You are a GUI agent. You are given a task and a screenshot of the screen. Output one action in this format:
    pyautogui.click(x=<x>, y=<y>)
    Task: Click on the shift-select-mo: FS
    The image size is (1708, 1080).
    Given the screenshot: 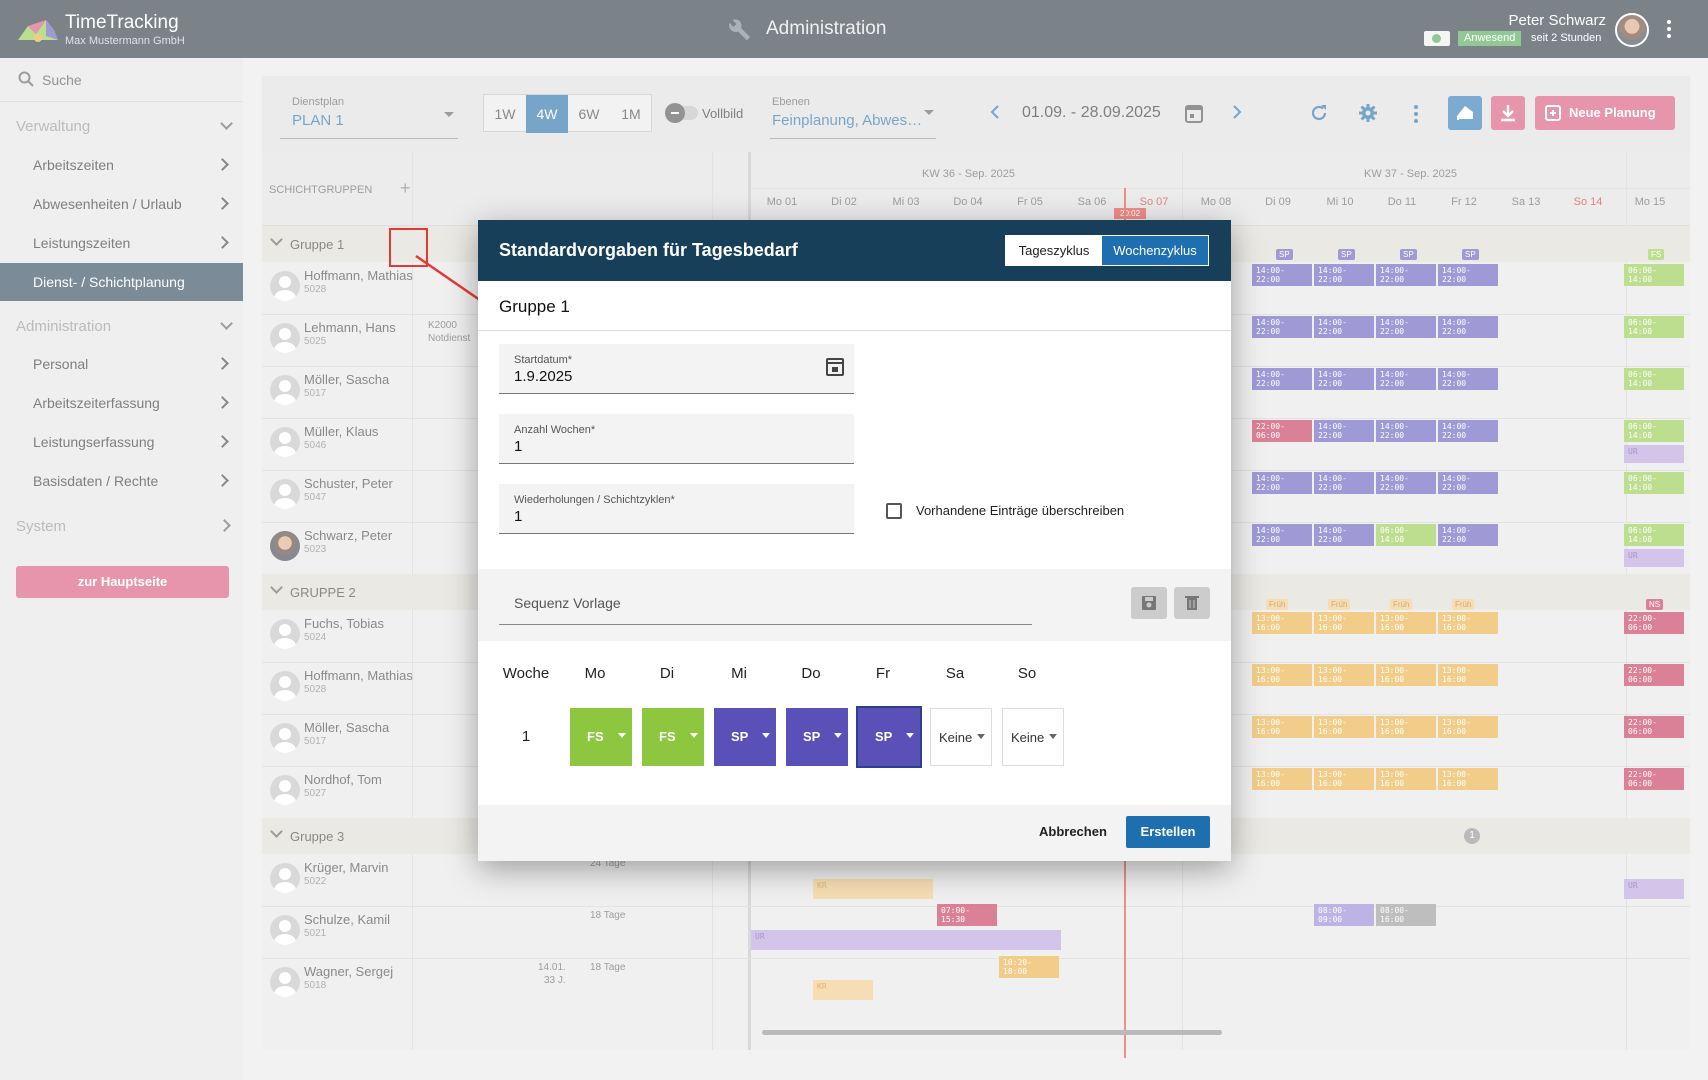 What is the action you would take?
    pyautogui.click(x=601, y=737)
    